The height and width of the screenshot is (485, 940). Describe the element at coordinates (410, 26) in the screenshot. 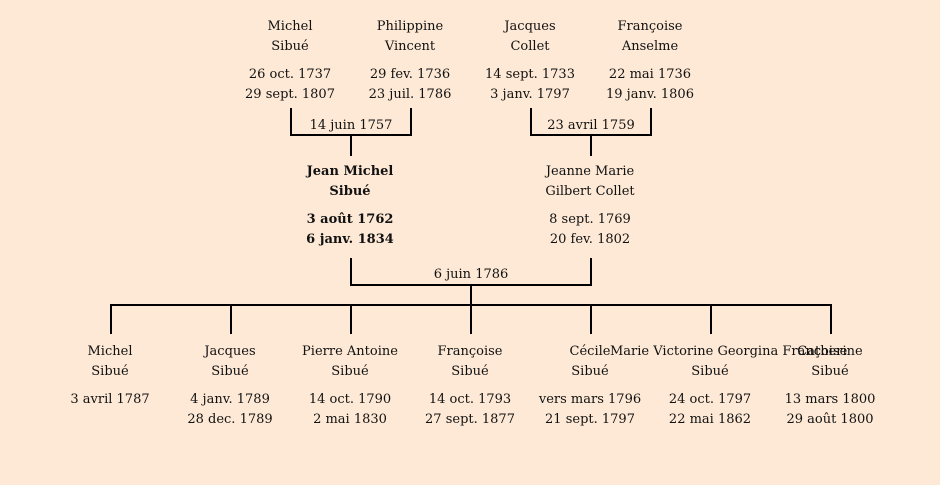

I see `person-first-name: Philippine` at that location.